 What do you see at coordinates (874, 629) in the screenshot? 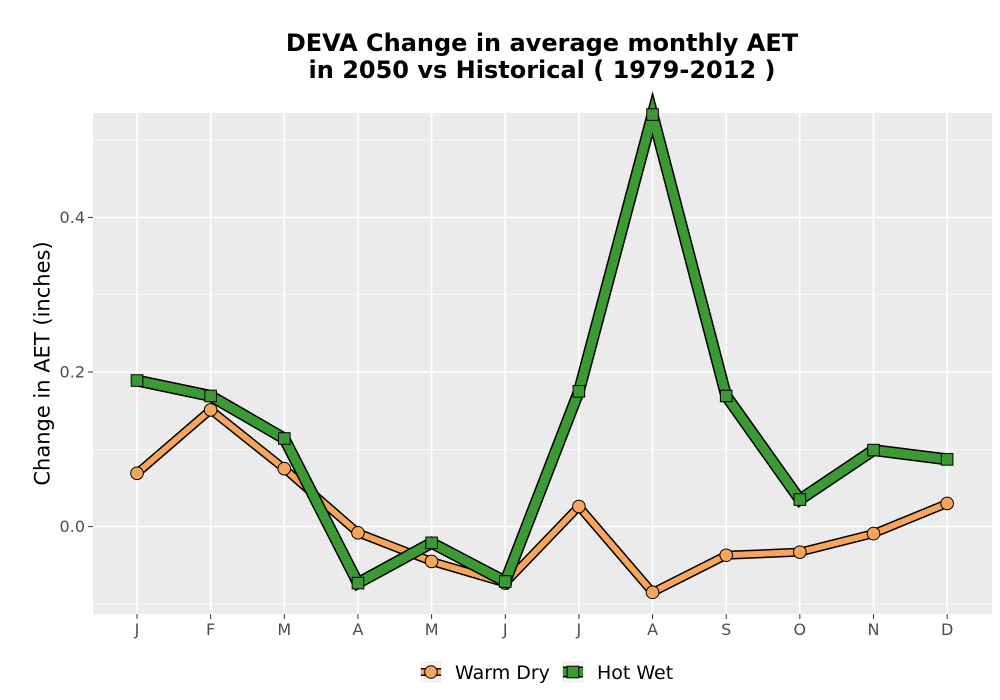
I see `x-tick-label: N` at bounding box center [874, 629].